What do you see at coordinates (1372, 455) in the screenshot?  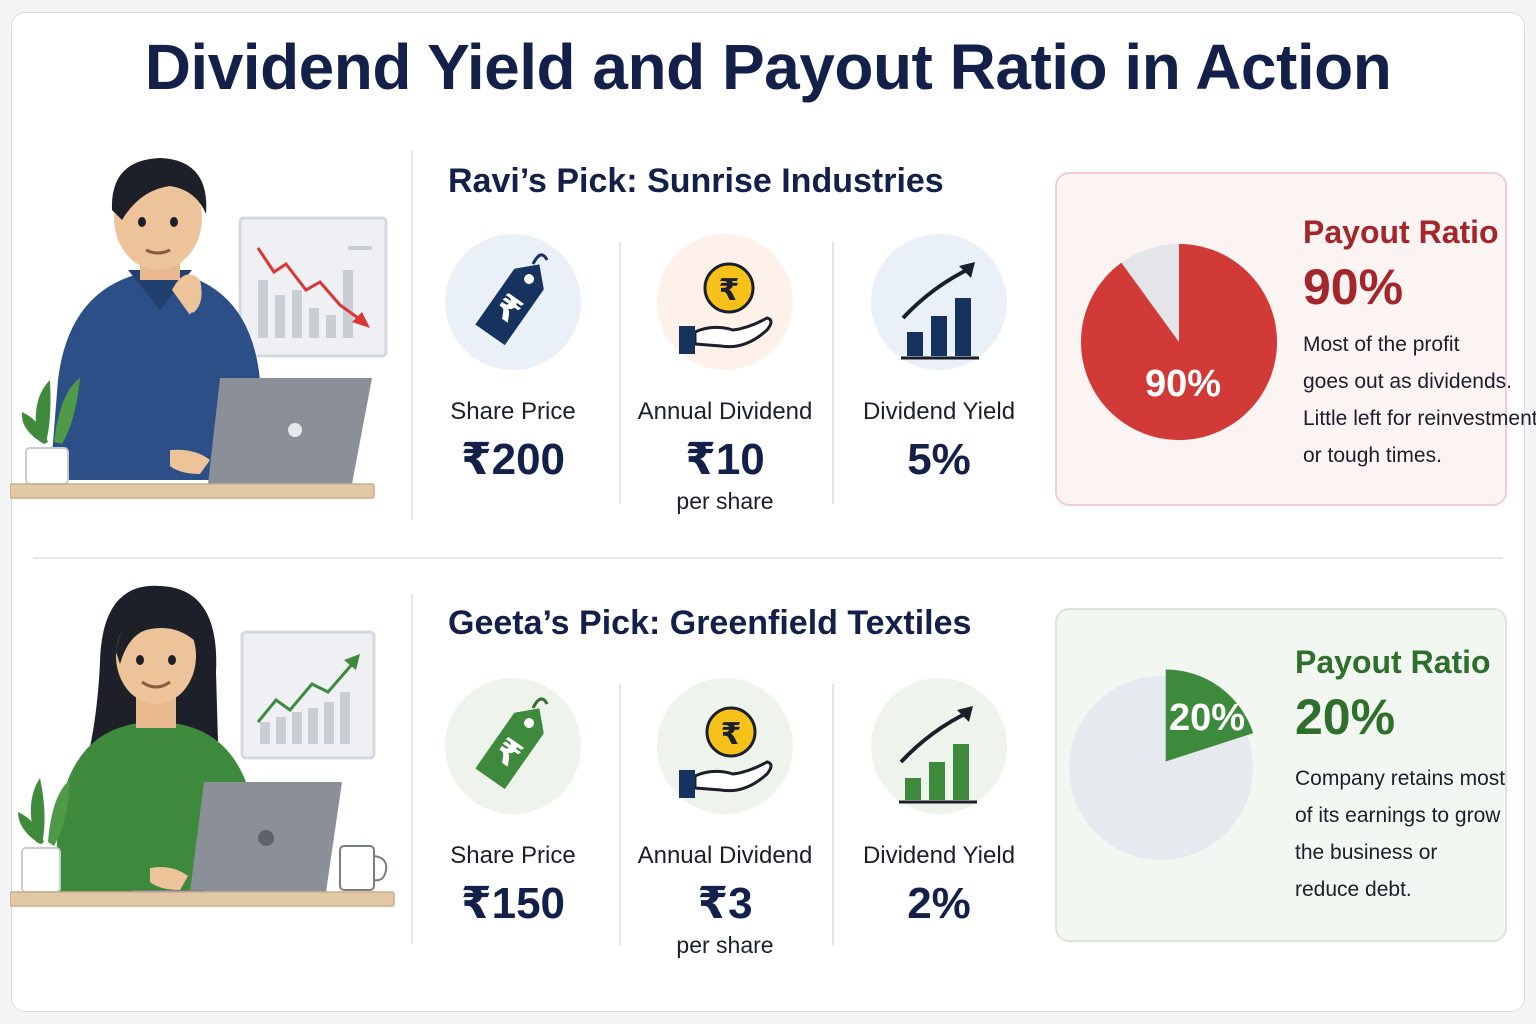 I see `desc-line: or tough times.` at bounding box center [1372, 455].